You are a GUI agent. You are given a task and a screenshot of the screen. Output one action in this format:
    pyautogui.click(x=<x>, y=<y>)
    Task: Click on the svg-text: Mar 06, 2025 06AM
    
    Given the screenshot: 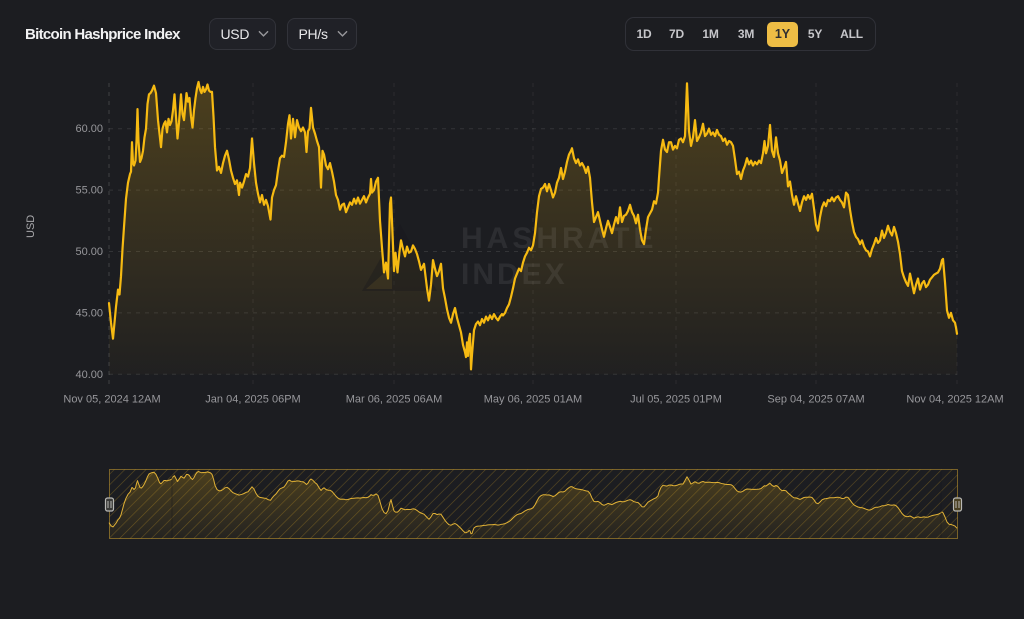 What is the action you would take?
    pyautogui.click(x=394, y=400)
    